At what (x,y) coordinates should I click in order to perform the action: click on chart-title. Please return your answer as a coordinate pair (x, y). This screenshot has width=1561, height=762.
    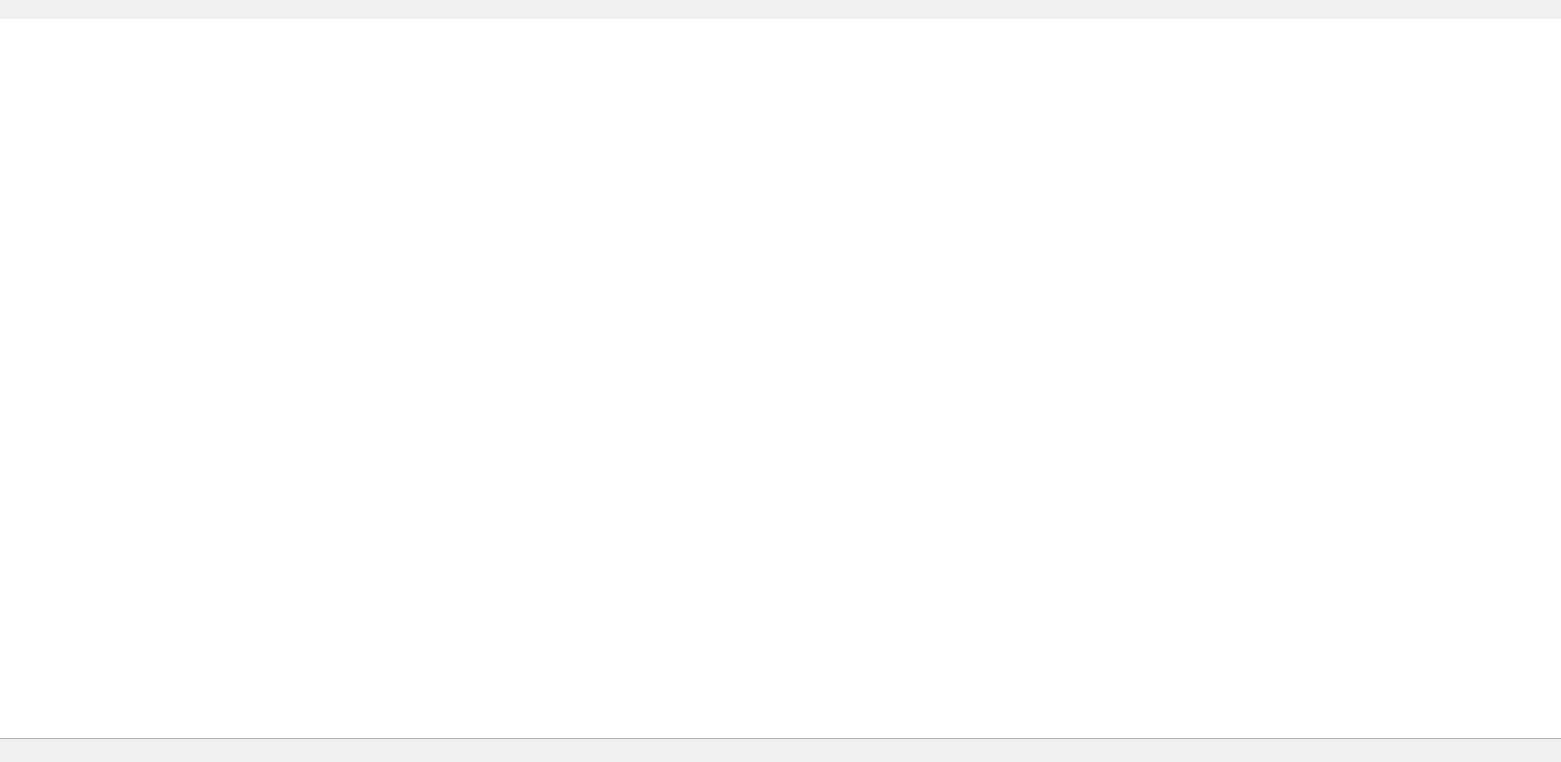
    Looking at the image, I should click on (28, 29).